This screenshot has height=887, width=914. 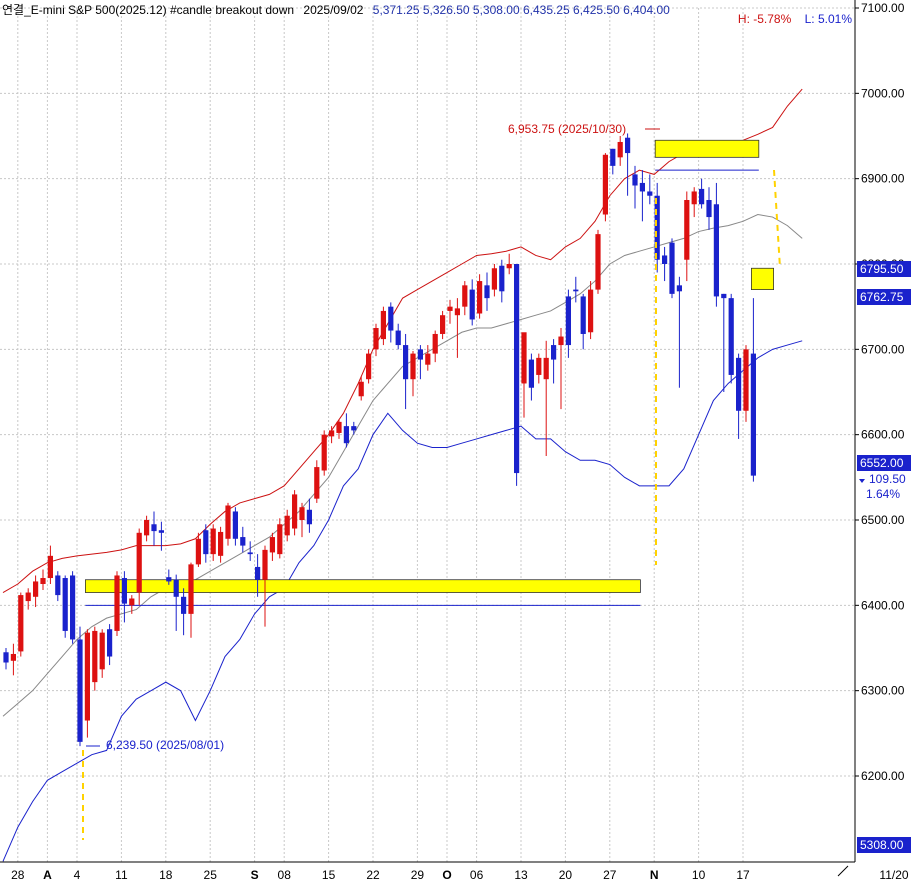 I want to click on header-ohlc-0: 5,371.25, so click(x=396, y=10).